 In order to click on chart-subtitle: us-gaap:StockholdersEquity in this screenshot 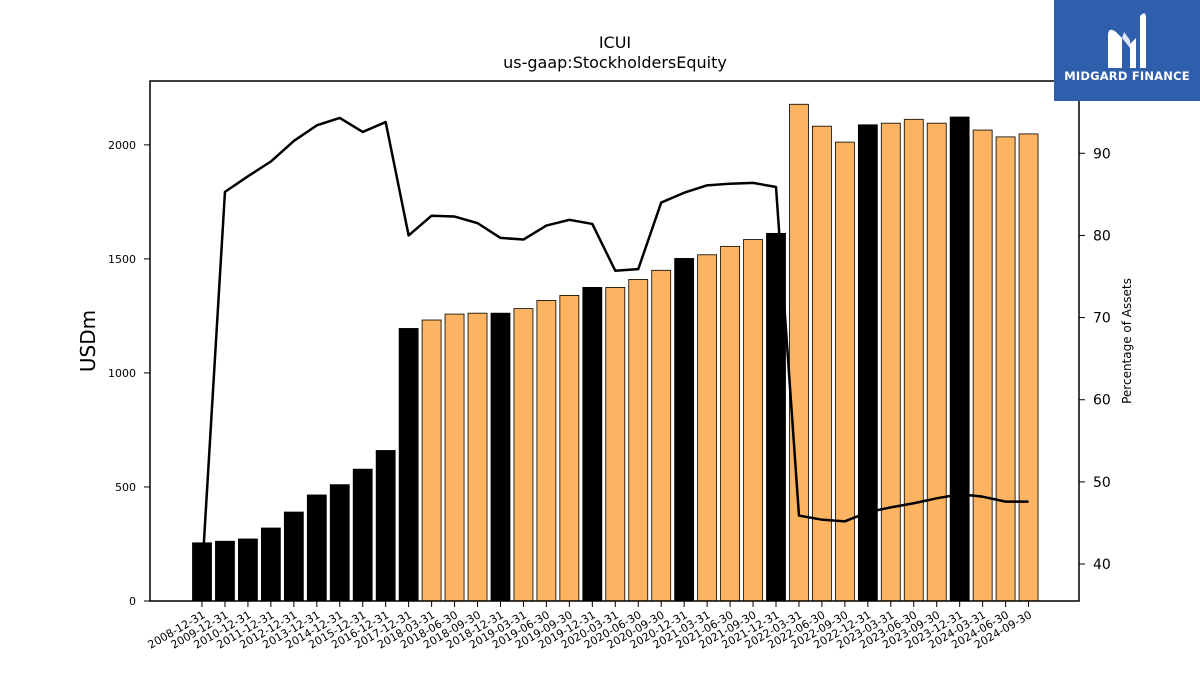, I will do `click(615, 62)`.